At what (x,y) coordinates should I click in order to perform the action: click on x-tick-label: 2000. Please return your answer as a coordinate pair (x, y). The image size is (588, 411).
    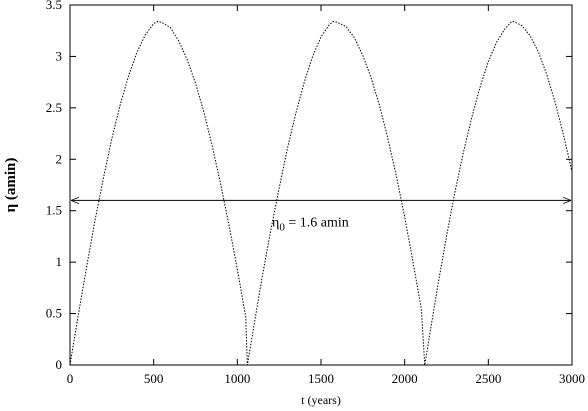
    Looking at the image, I should click on (405, 378).